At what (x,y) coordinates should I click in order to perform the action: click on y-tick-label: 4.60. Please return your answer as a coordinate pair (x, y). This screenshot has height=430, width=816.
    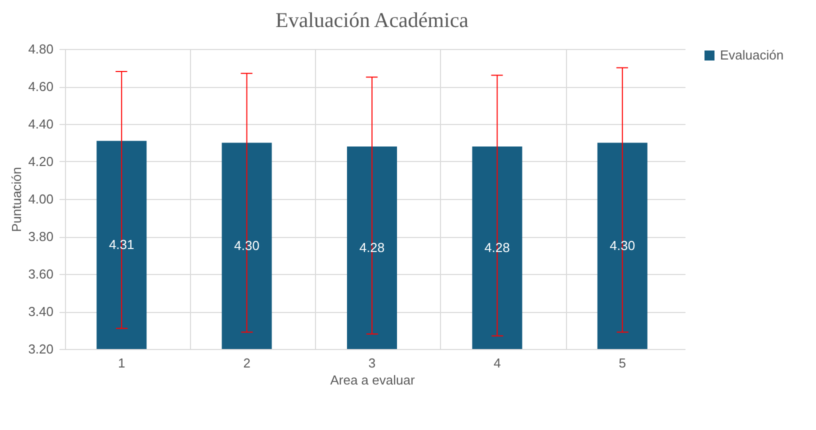
    Looking at the image, I should click on (41, 86).